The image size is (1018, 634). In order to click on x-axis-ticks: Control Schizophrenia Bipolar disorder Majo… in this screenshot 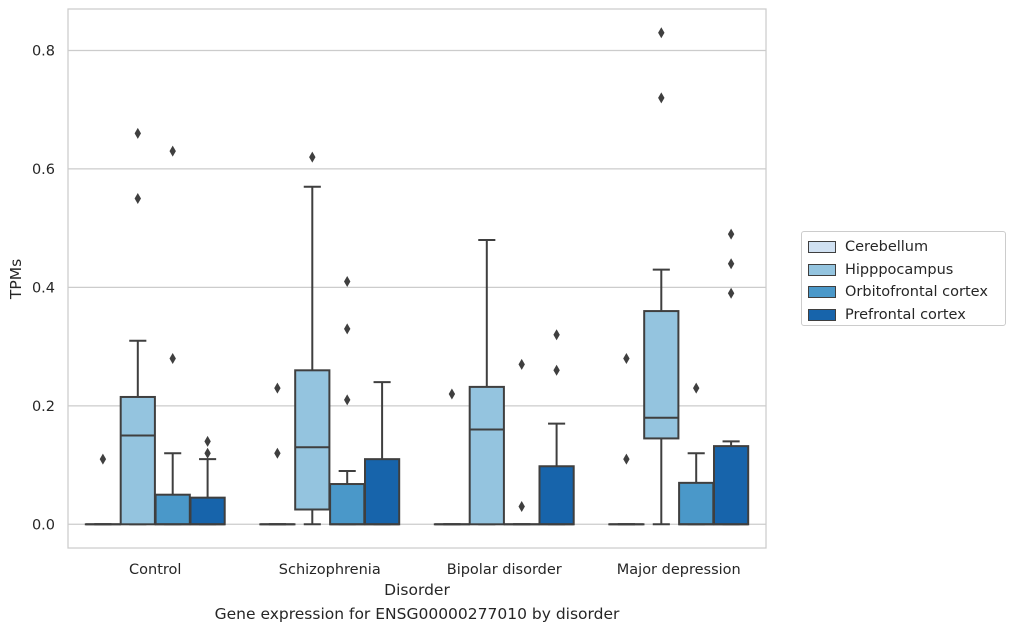, I will do `click(435, 570)`.